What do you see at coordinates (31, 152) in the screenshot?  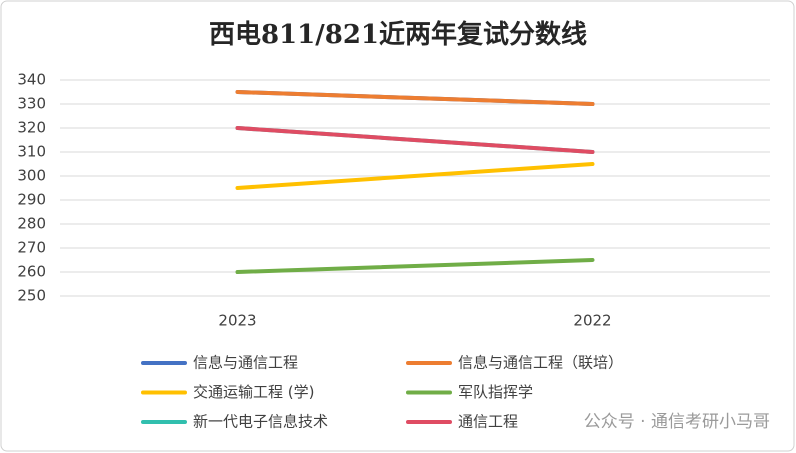 I see `y-tick-label: 310` at bounding box center [31, 152].